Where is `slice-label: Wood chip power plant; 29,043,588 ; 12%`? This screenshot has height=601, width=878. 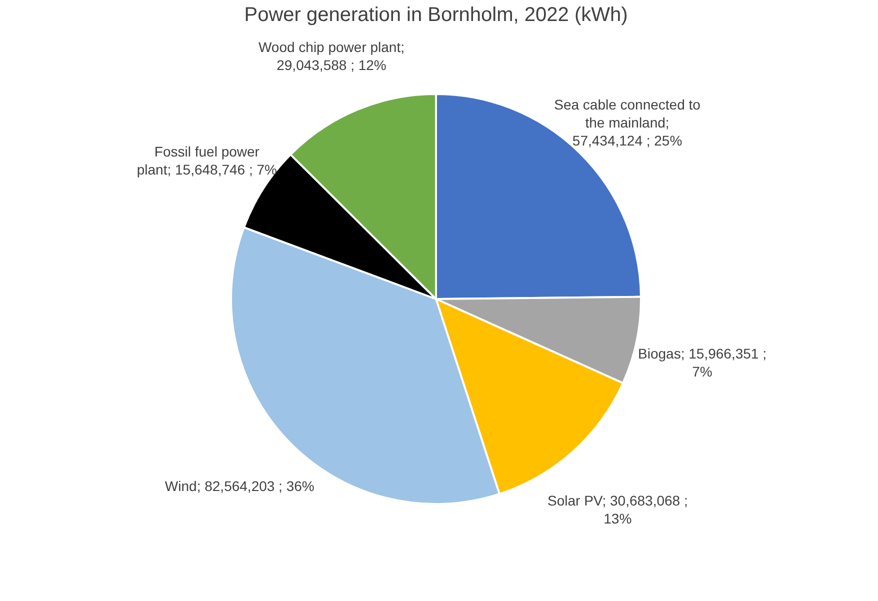 slice-label: Wood chip power plant; 29,043,588 ; 12% is located at coordinates (331, 55).